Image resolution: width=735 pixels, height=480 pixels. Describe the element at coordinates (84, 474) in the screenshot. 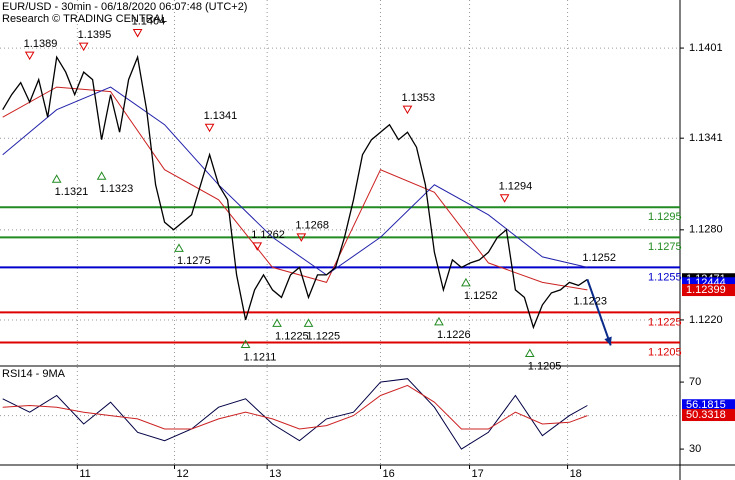

I see `x-tick-label: 11` at that location.